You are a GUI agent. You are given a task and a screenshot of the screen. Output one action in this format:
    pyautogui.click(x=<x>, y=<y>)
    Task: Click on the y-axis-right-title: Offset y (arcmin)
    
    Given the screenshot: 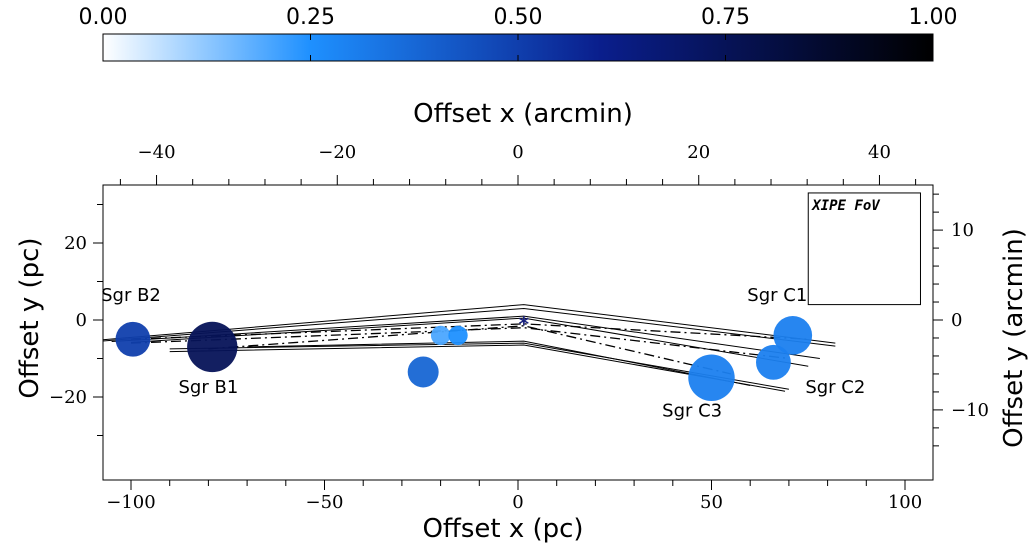 What is the action you would take?
    pyautogui.click(x=1014, y=338)
    